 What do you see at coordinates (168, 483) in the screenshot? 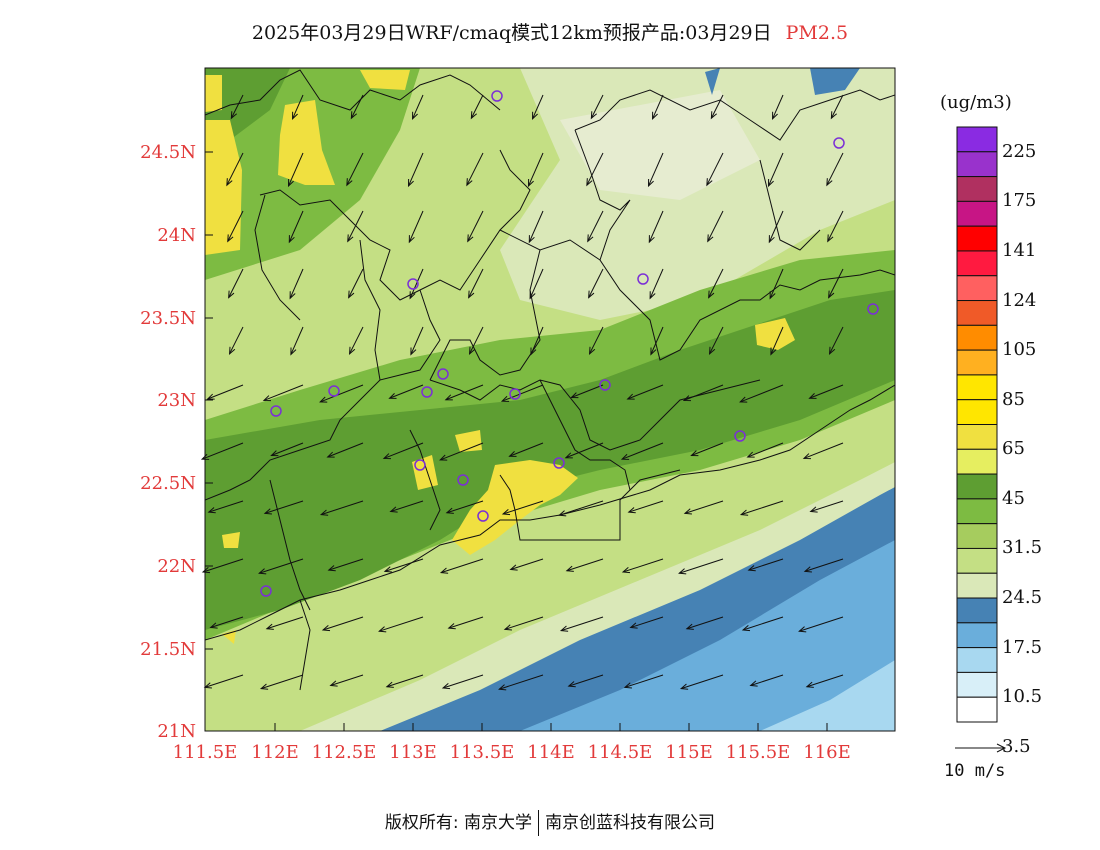
I see `lat-tick-label: 22.5N` at bounding box center [168, 483].